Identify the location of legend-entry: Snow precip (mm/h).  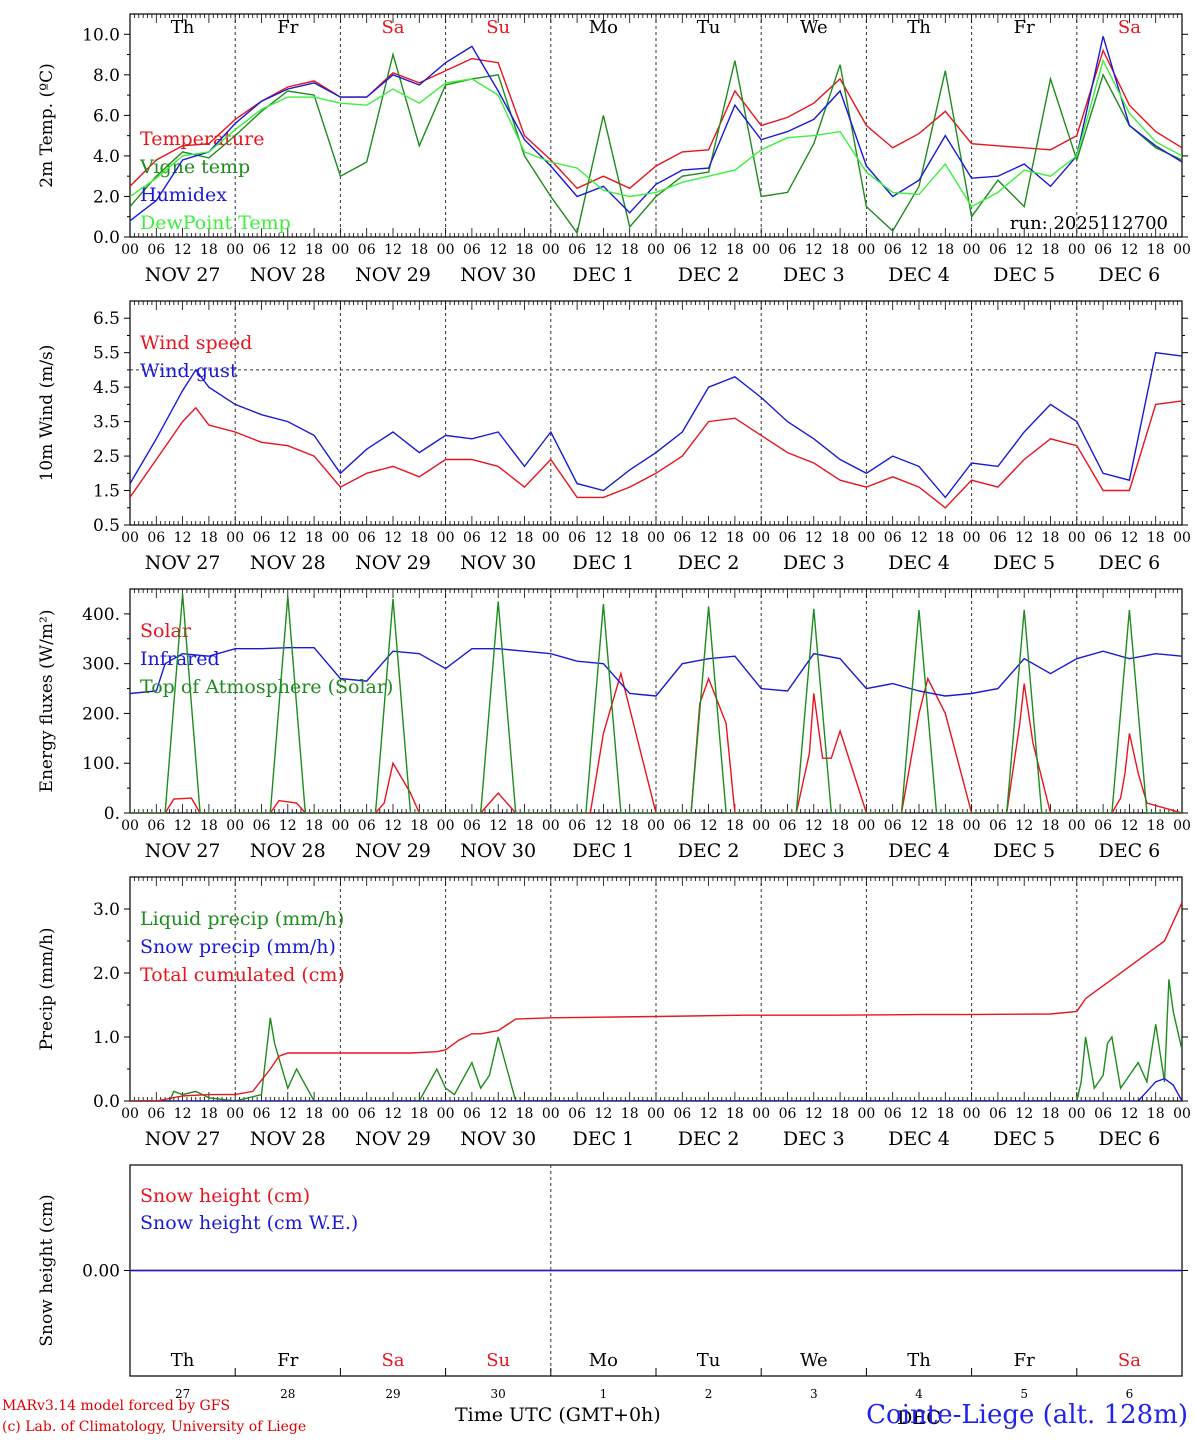
(238, 947).